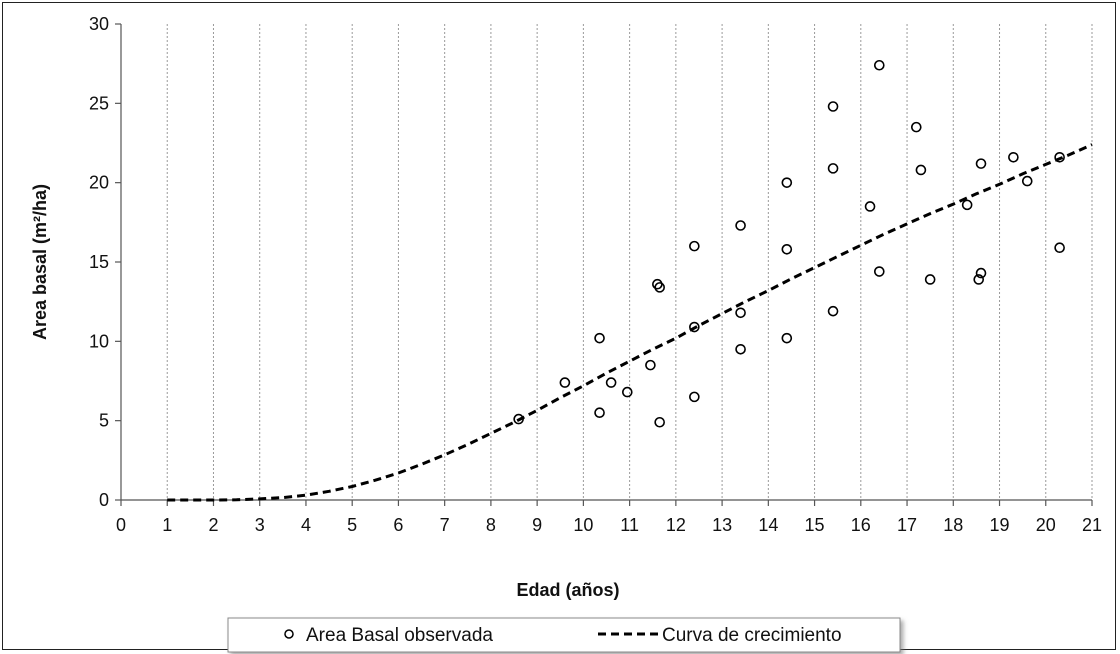 The height and width of the screenshot is (654, 1120). What do you see at coordinates (752, 635) in the screenshot?
I see `legend-label-curve: Curva de crecimiento` at bounding box center [752, 635].